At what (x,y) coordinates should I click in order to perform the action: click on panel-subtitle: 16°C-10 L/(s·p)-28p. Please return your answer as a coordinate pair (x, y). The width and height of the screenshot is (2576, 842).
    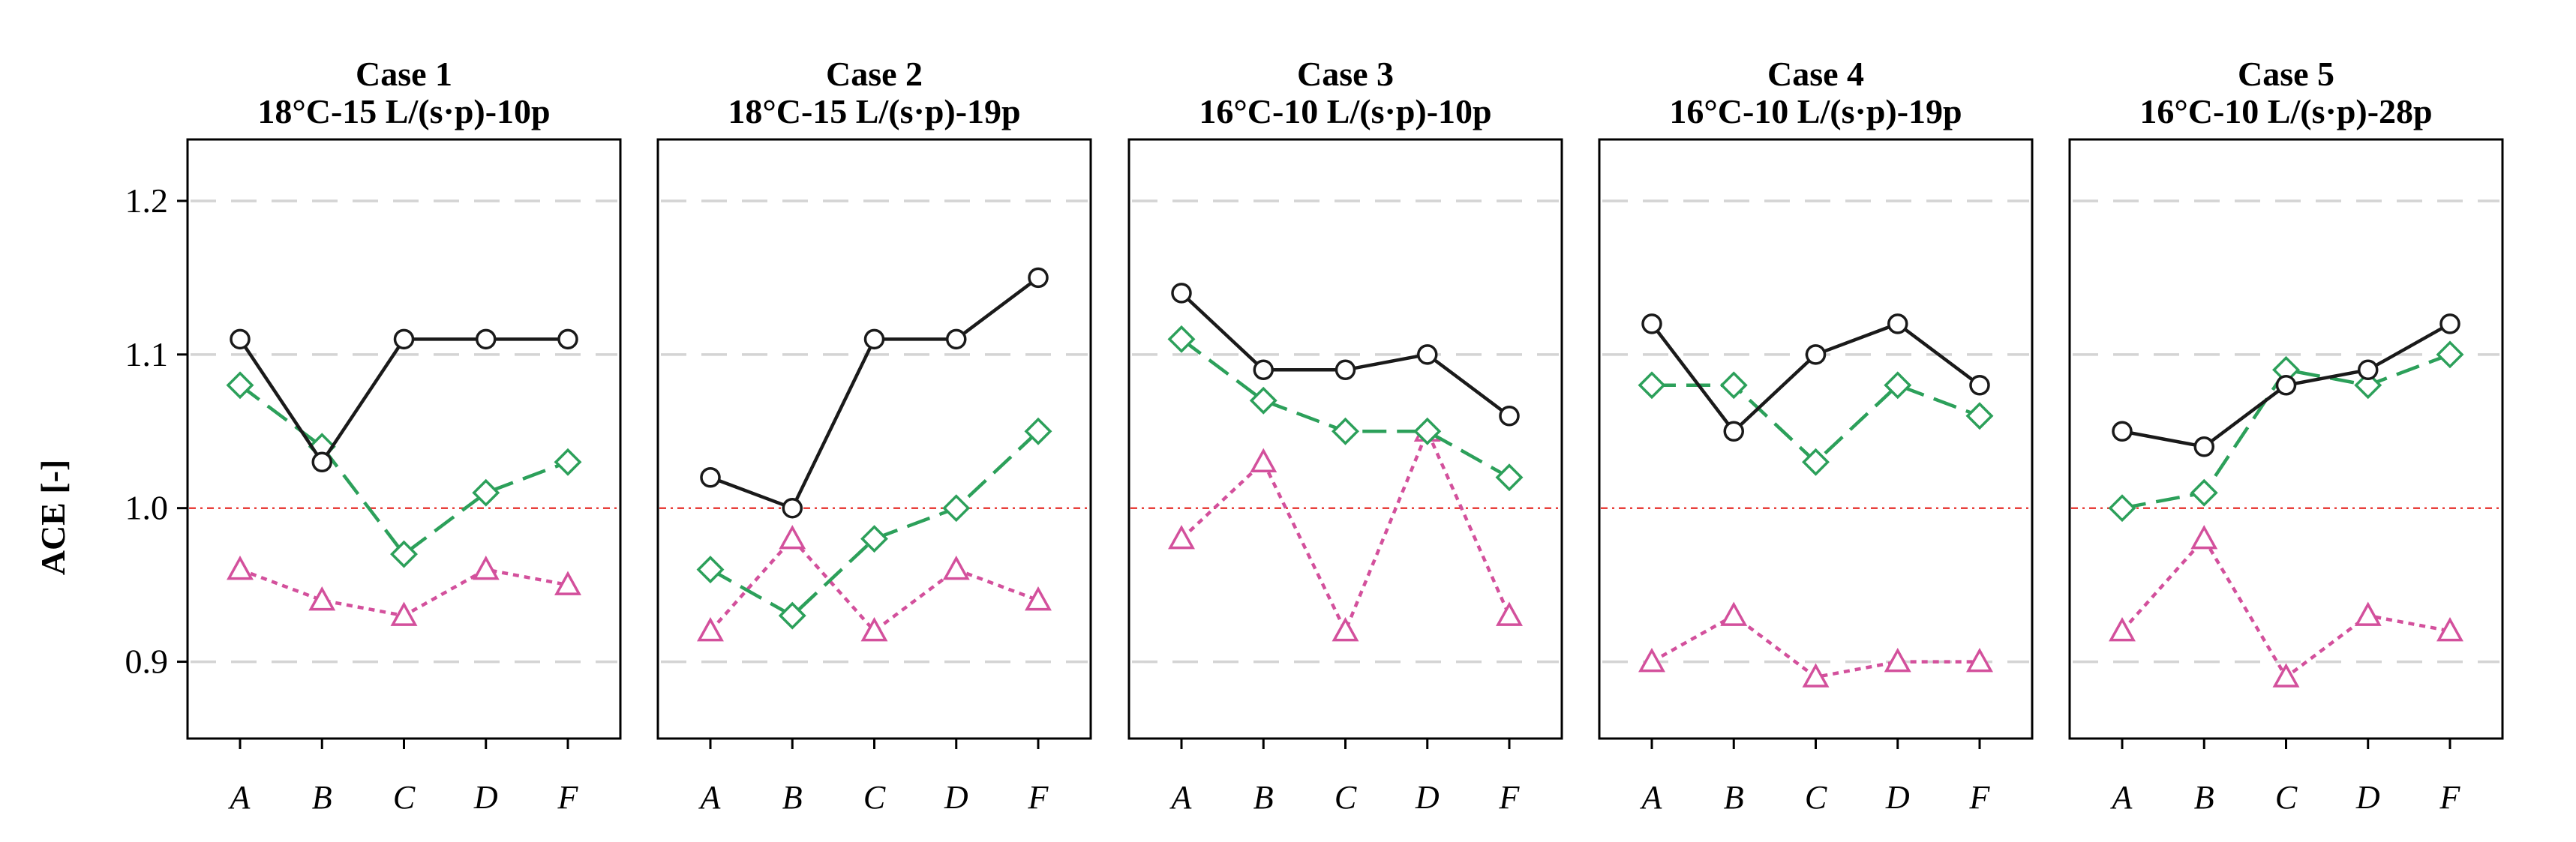
    Looking at the image, I should click on (2285, 111).